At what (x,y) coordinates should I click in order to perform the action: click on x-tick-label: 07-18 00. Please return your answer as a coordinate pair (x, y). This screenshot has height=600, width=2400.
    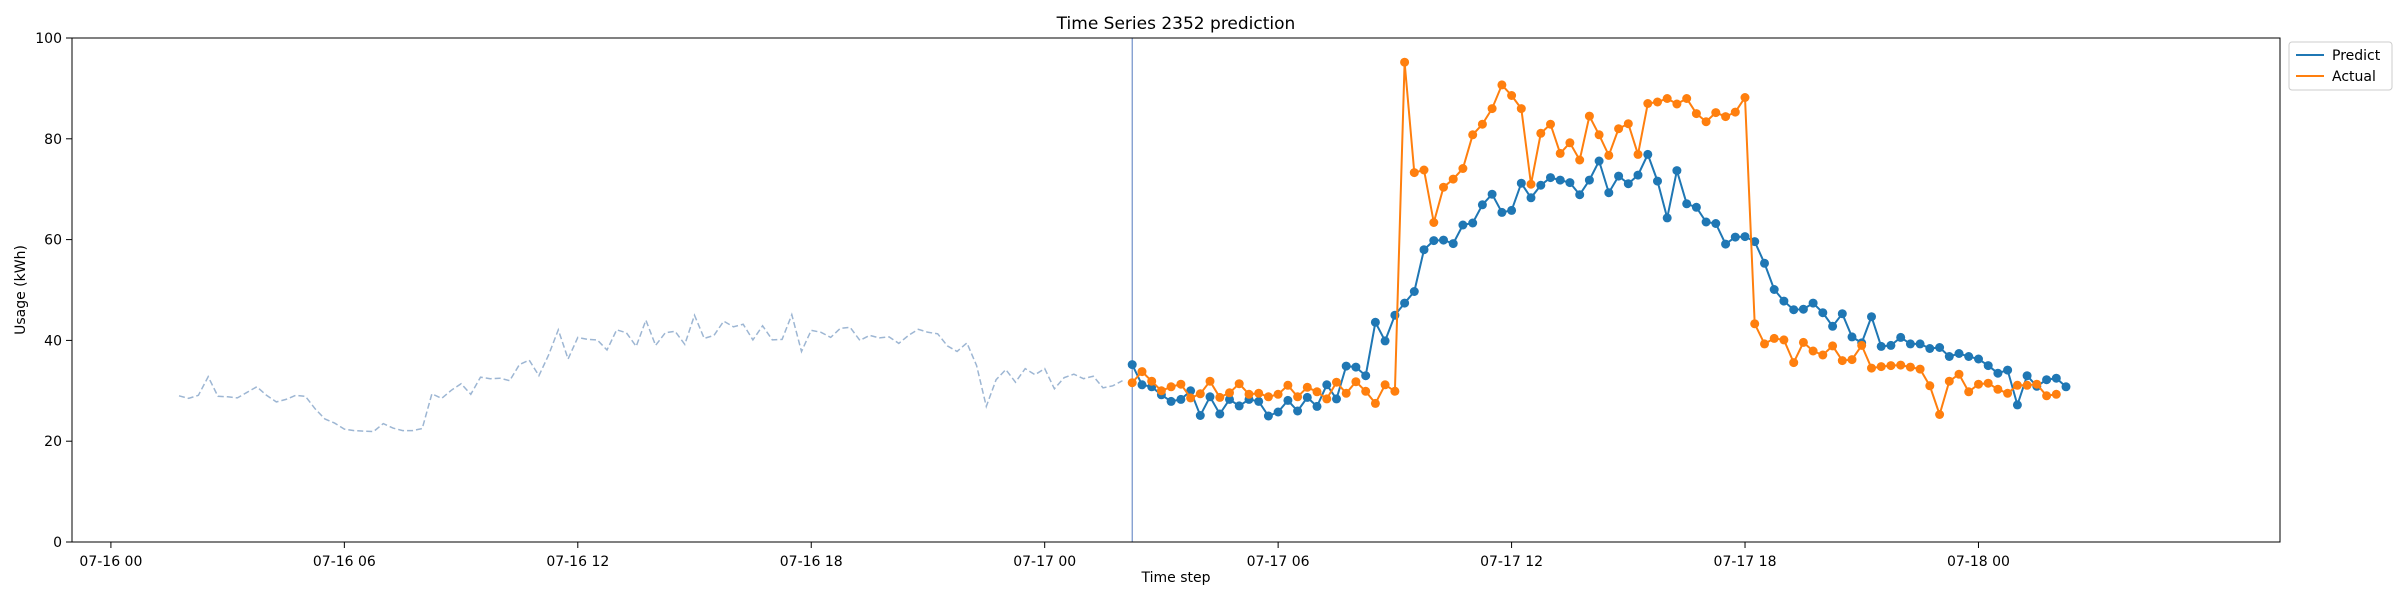
    Looking at the image, I should click on (1978, 562).